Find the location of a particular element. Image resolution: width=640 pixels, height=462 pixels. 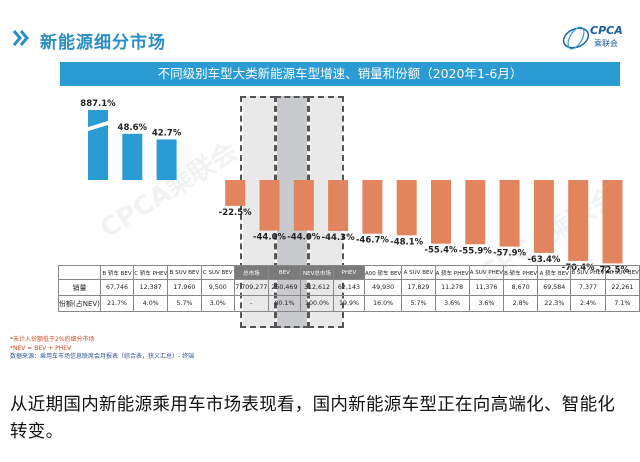

bar-A-轿车-BEV is located at coordinates (543, 216).